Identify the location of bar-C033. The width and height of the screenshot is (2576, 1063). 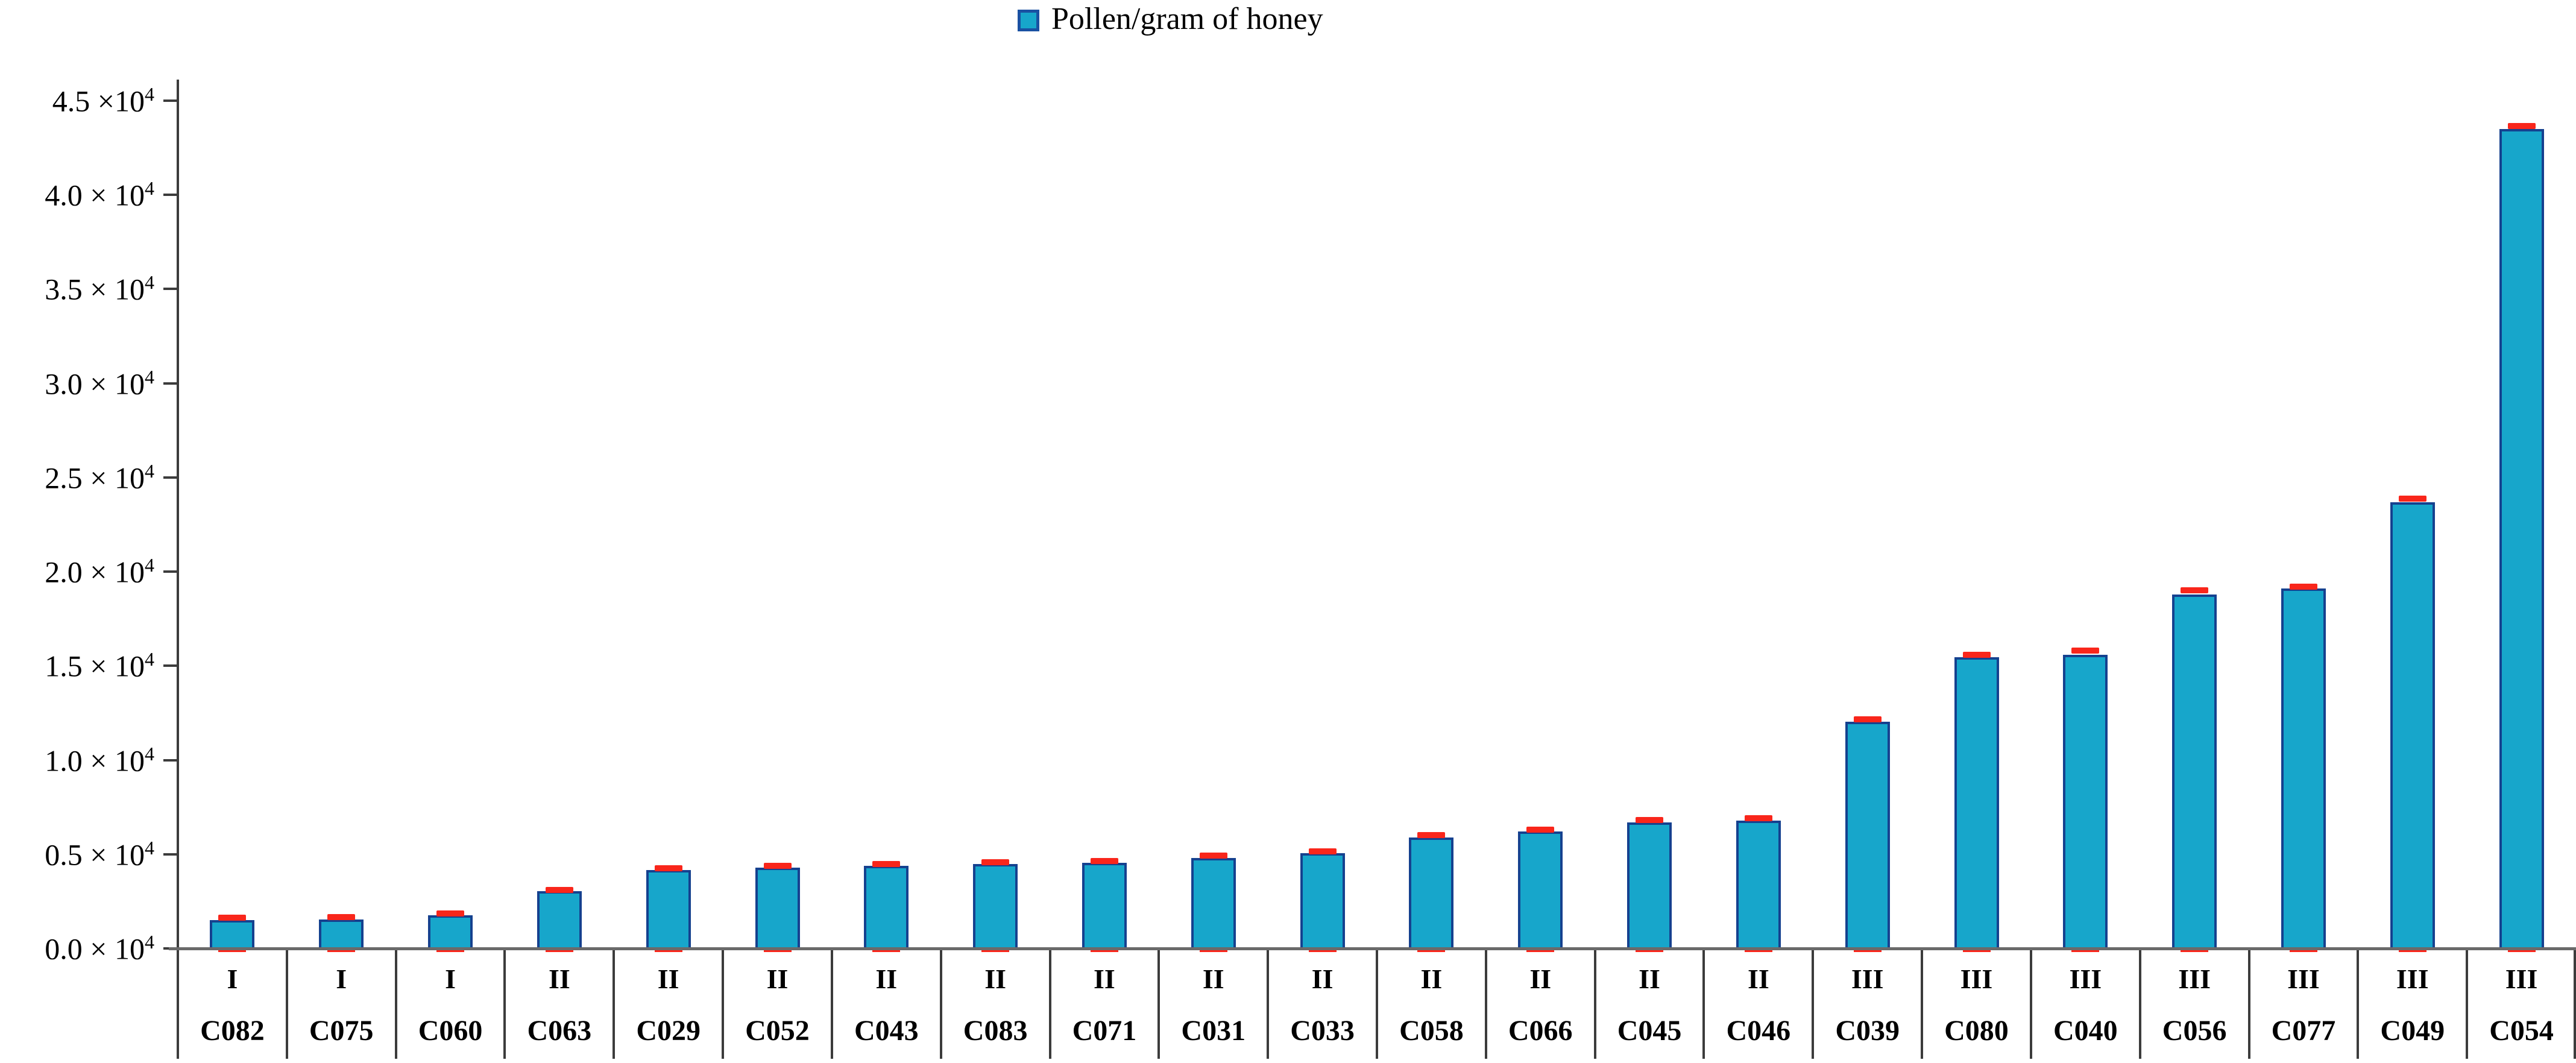
(1322, 900).